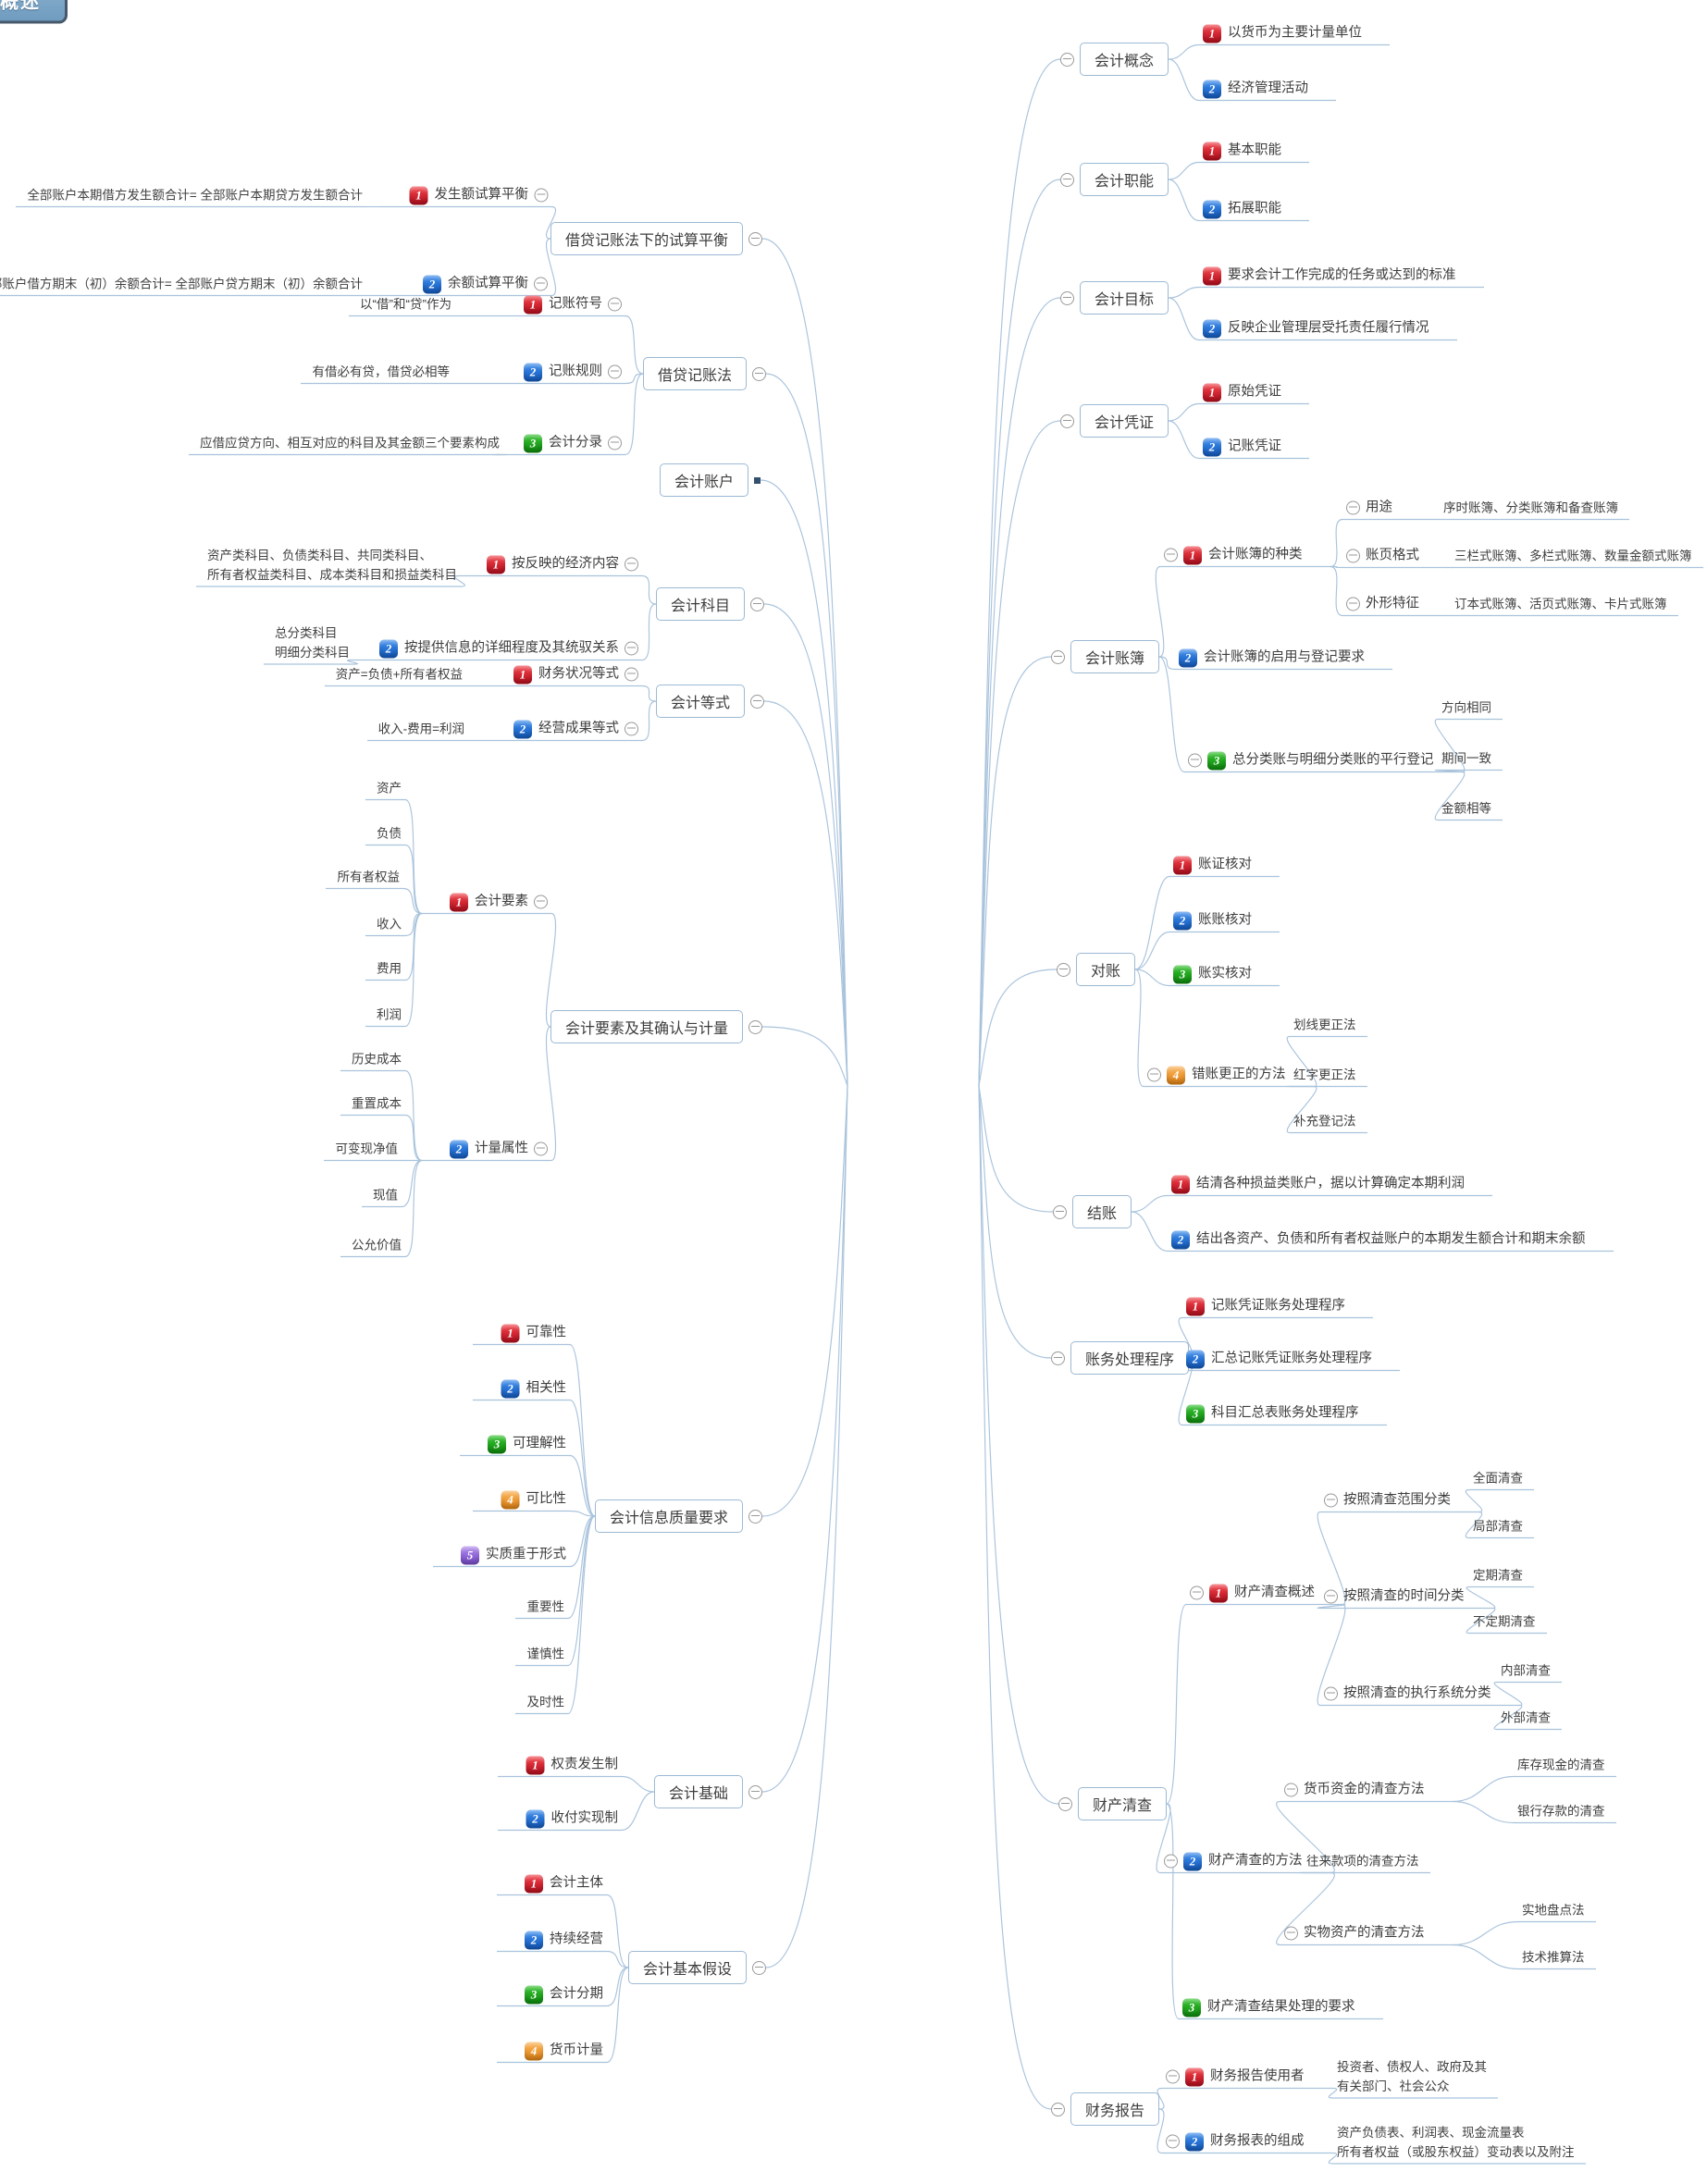 The height and width of the screenshot is (2184, 1707). I want to click on leaf-text-node: 划线更正法, so click(1324, 1025).